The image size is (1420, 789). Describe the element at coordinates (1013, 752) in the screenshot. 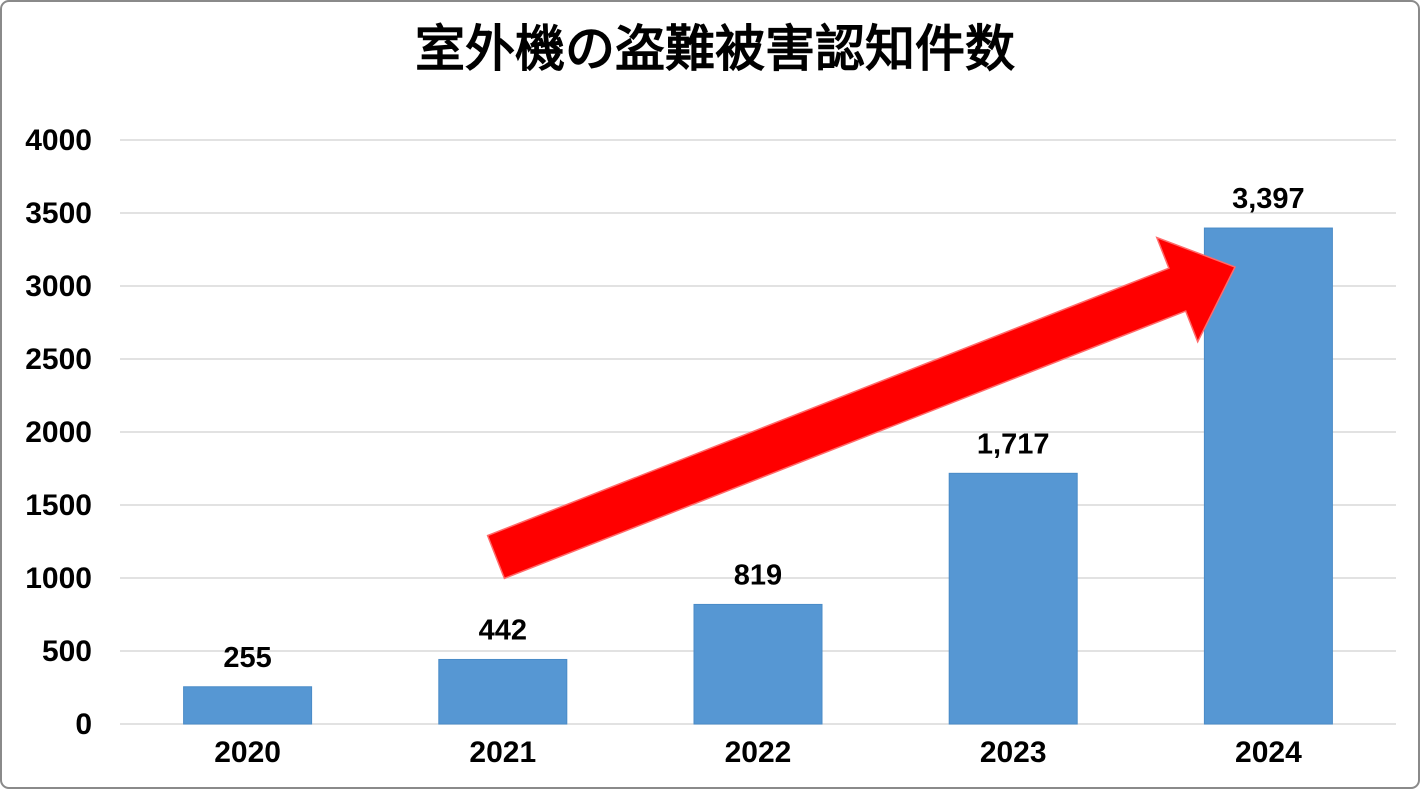

I see `x-tick-label-2023: 2023` at that location.